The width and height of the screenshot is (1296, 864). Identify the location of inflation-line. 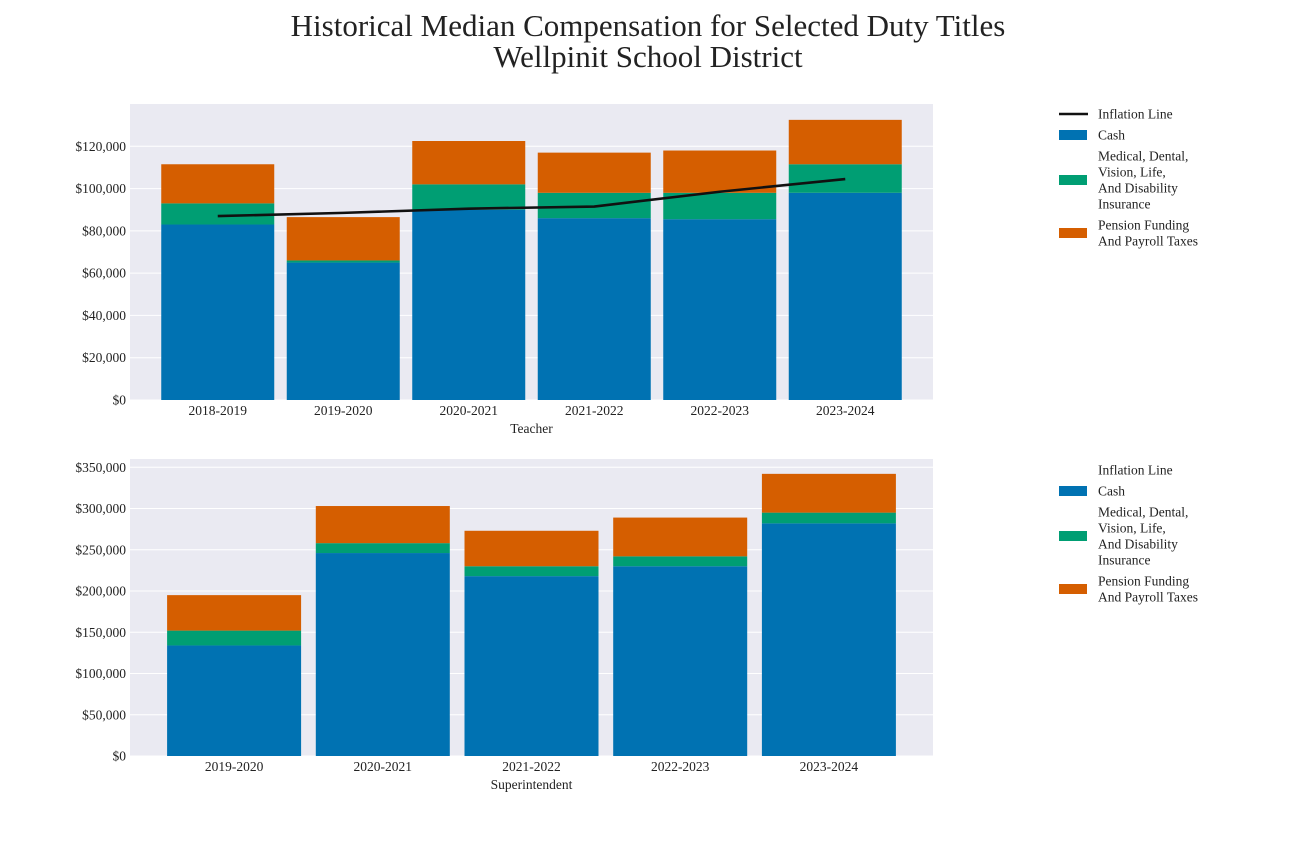
(531, 197).